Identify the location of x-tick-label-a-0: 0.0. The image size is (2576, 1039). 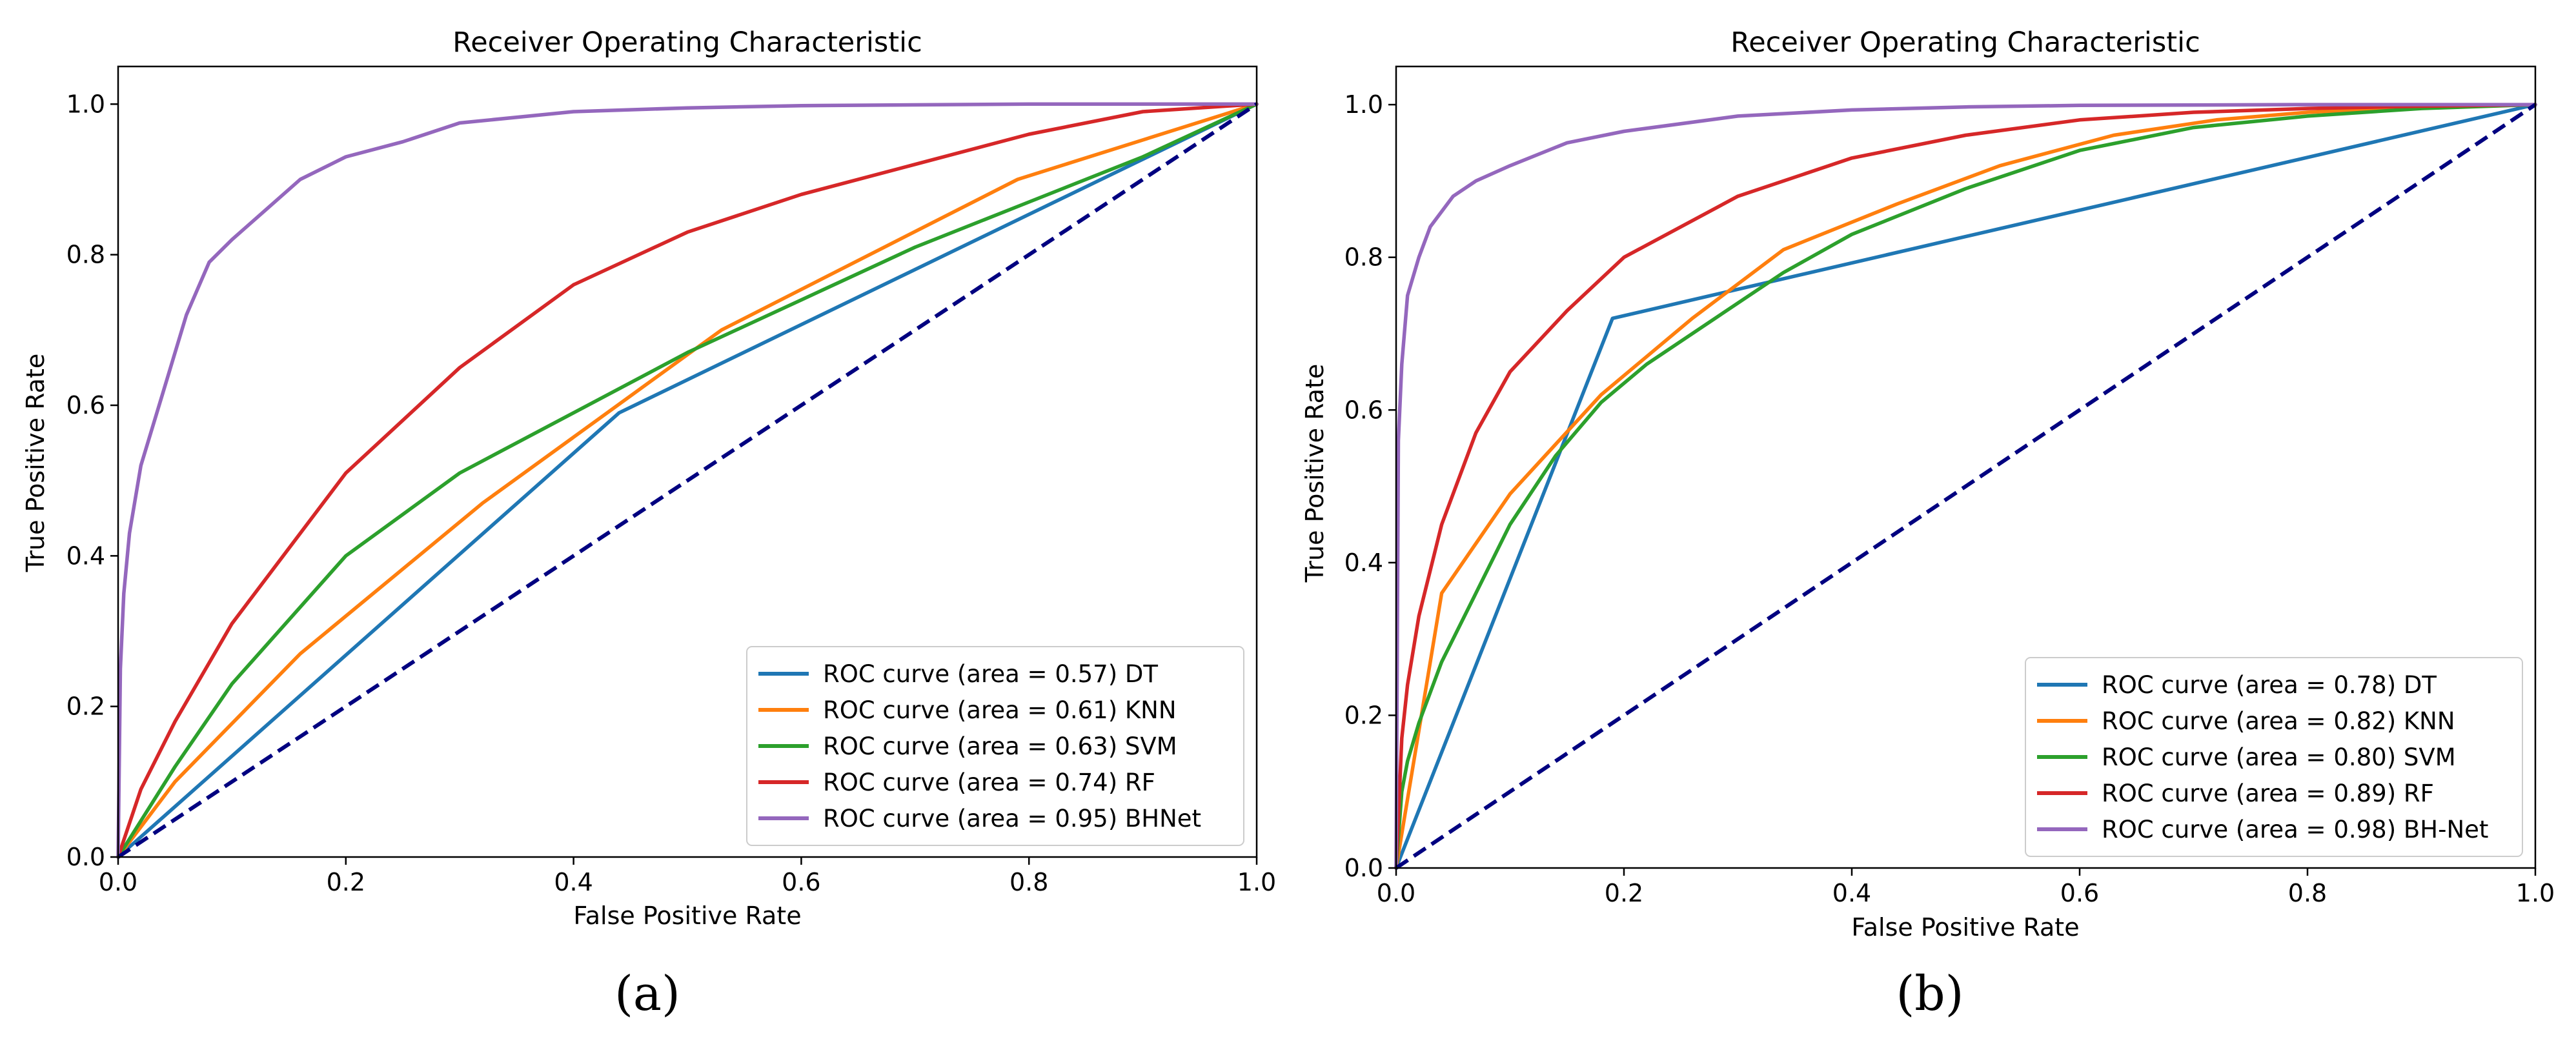
(118, 882).